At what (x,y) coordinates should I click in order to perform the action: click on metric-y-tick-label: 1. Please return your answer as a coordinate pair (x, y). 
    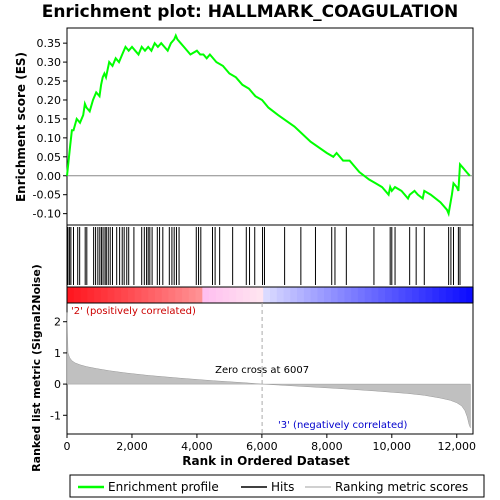
    Looking at the image, I should click on (57, 353).